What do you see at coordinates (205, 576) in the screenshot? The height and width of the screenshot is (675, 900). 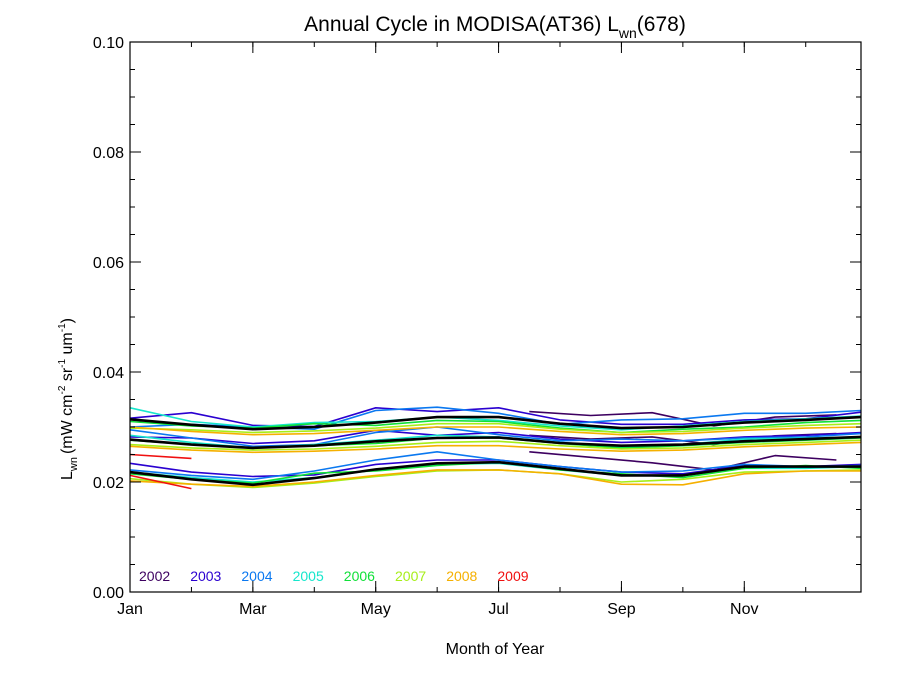 I see `legend-item-2003: 2003` at bounding box center [205, 576].